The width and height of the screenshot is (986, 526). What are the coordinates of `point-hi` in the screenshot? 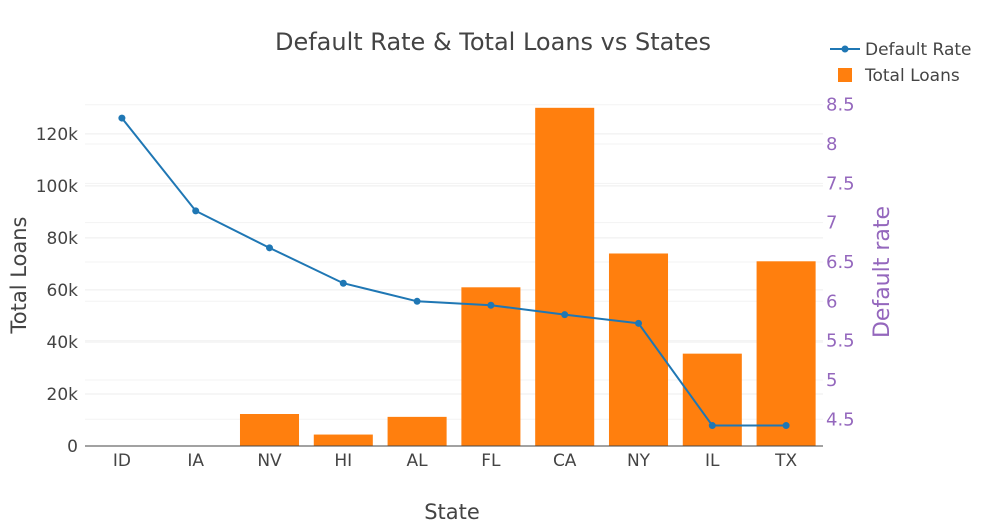 It's located at (343, 283).